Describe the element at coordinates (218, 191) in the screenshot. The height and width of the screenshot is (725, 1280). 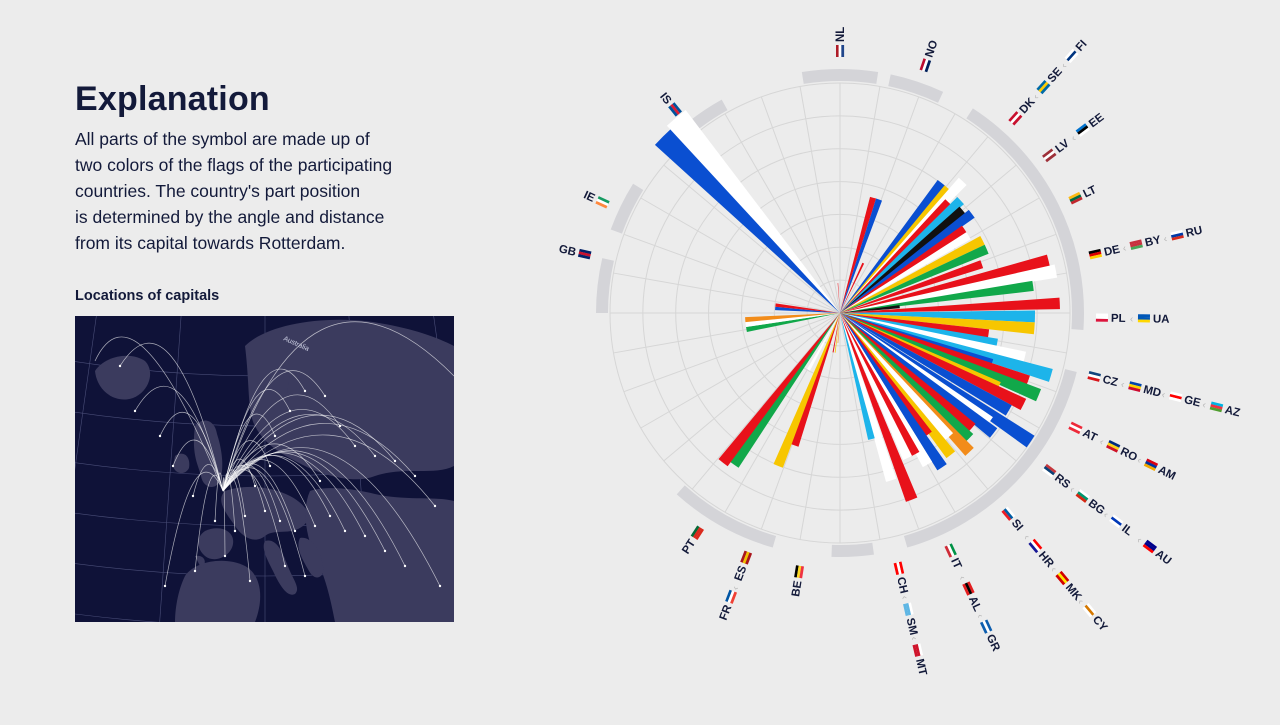
I see `explanation-line: countries. The country's part position` at that location.